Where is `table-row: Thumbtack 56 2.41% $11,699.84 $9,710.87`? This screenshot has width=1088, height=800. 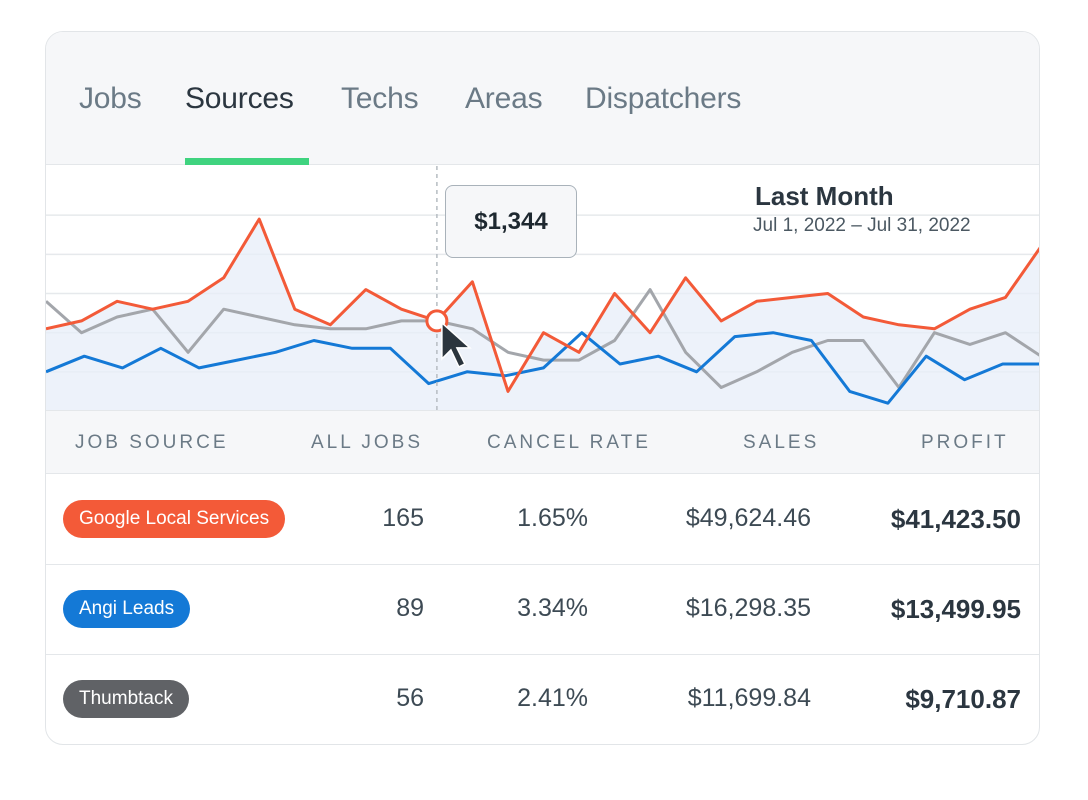 table-row: Thumbtack 56 2.41% $11,699.84 $9,710.87 is located at coordinates (542, 699).